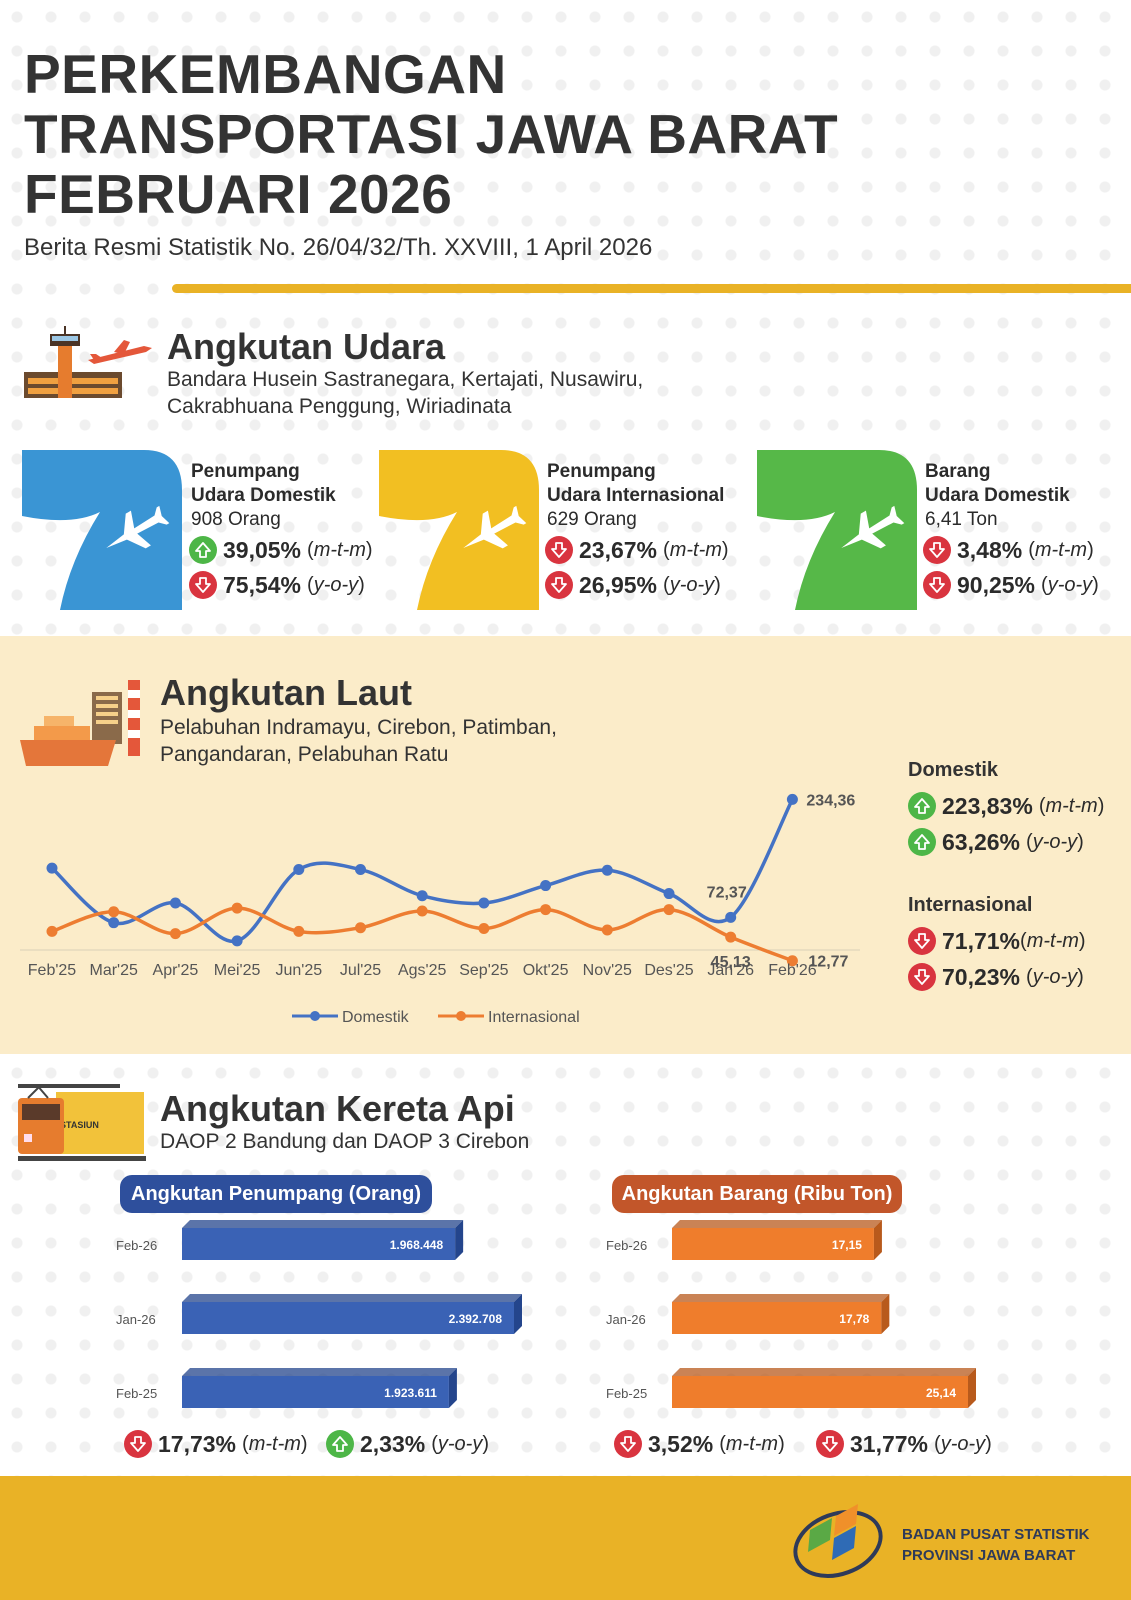 This screenshot has width=1131, height=1600. Describe the element at coordinates (339, 406) in the screenshot. I see `udara-subtitle-line-2: Cakrabhuana Penggung, Wiriadinata` at that location.